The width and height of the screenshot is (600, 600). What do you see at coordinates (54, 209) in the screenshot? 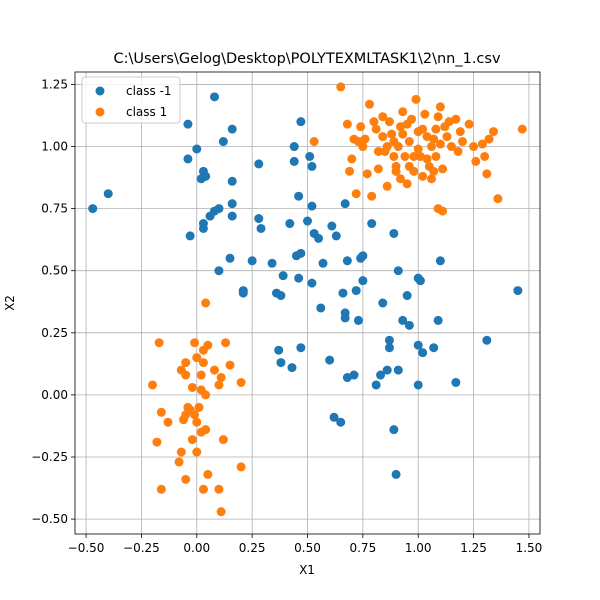
I see `y-tick-label: 0.75` at bounding box center [54, 209].